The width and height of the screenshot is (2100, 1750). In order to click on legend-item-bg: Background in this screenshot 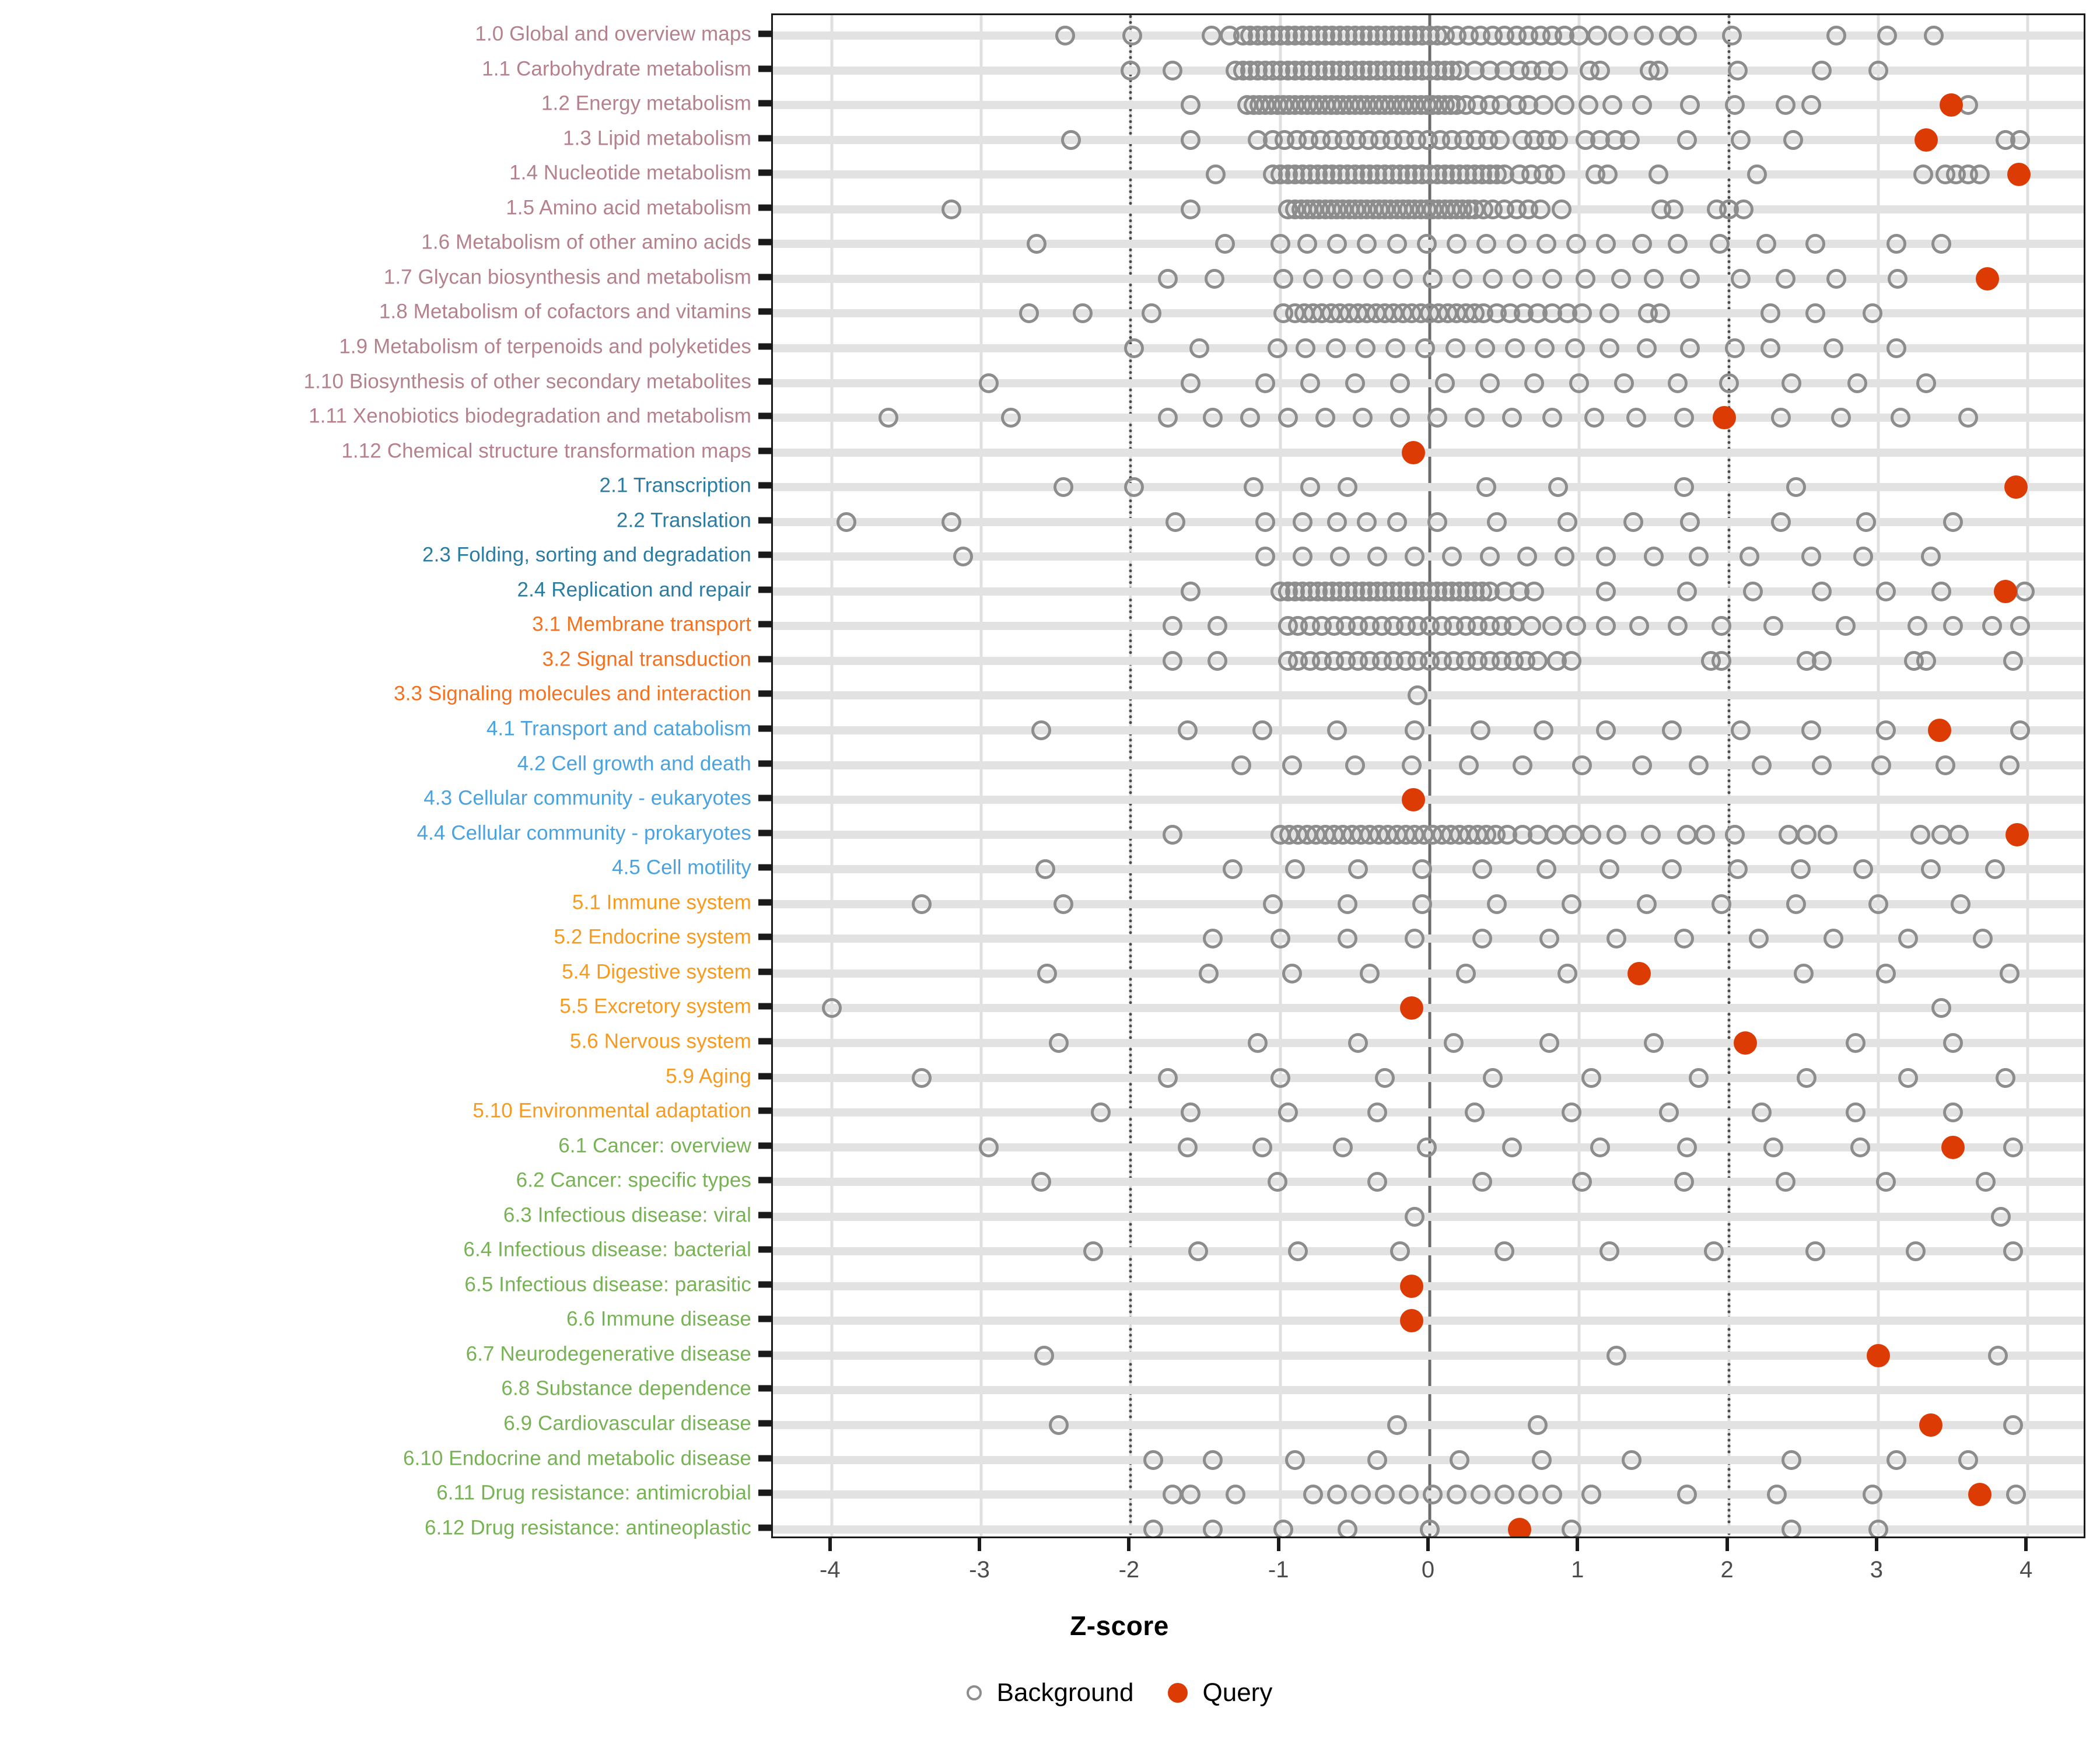, I will do `click(1050, 1693)`.